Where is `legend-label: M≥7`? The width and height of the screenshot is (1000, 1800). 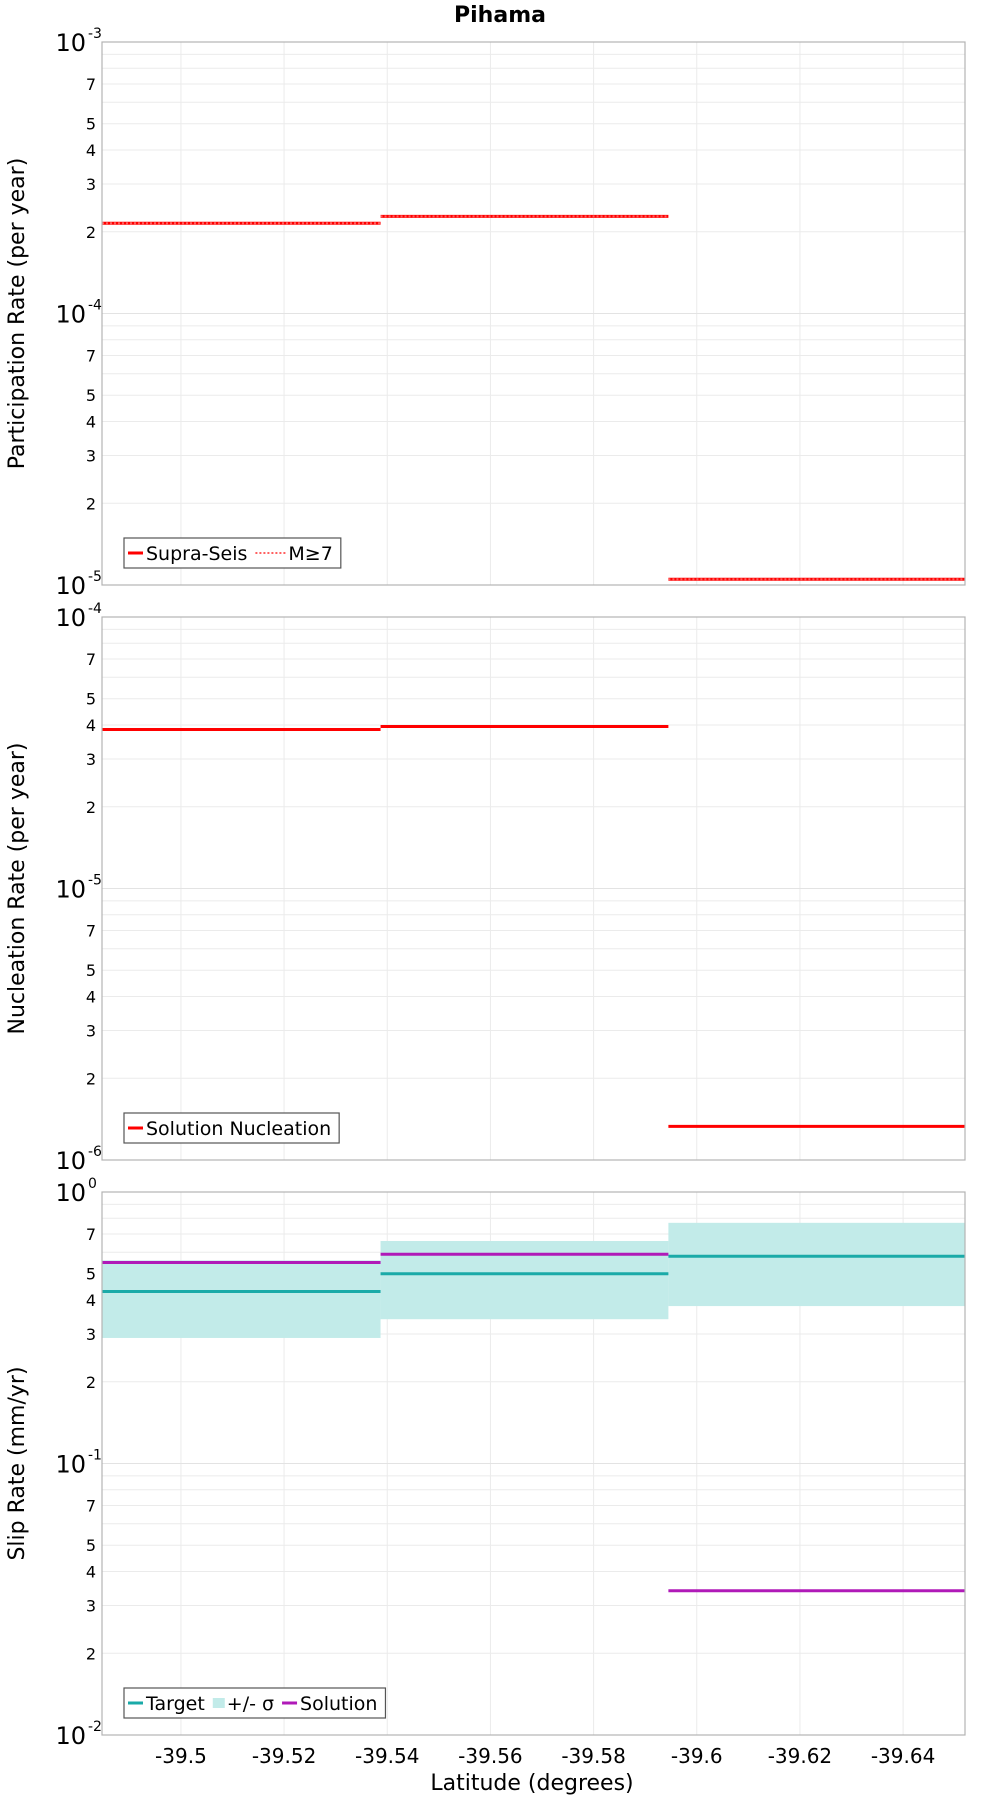 legend-label: M≥7 is located at coordinates (310, 554).